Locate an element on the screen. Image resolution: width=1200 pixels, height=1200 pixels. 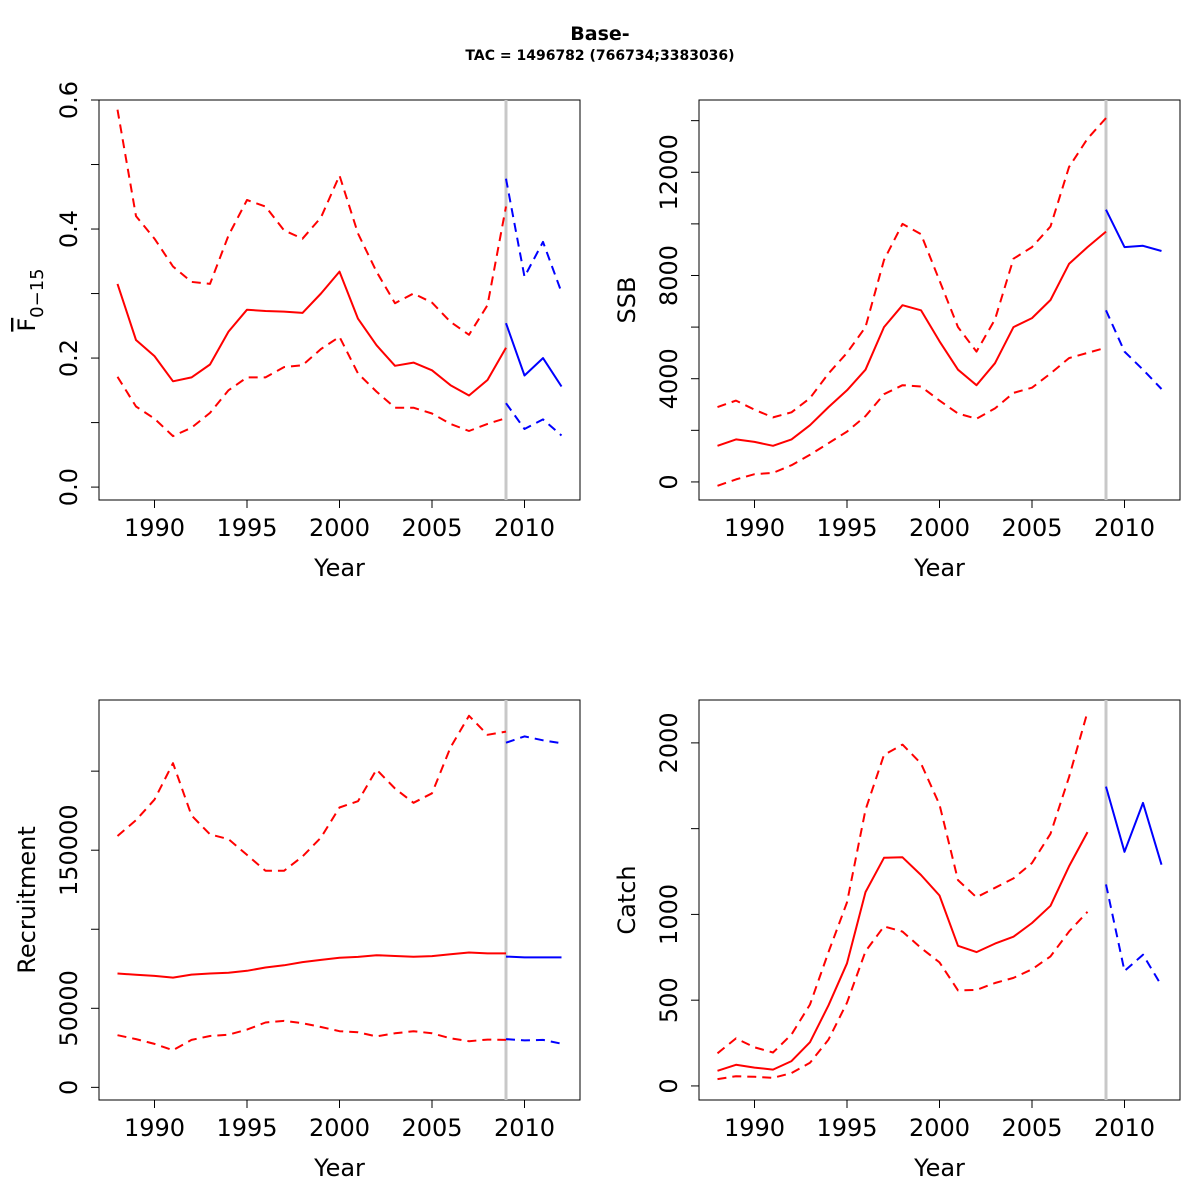
y-axis-label: Recruitment is located at coordinates (27, 899).